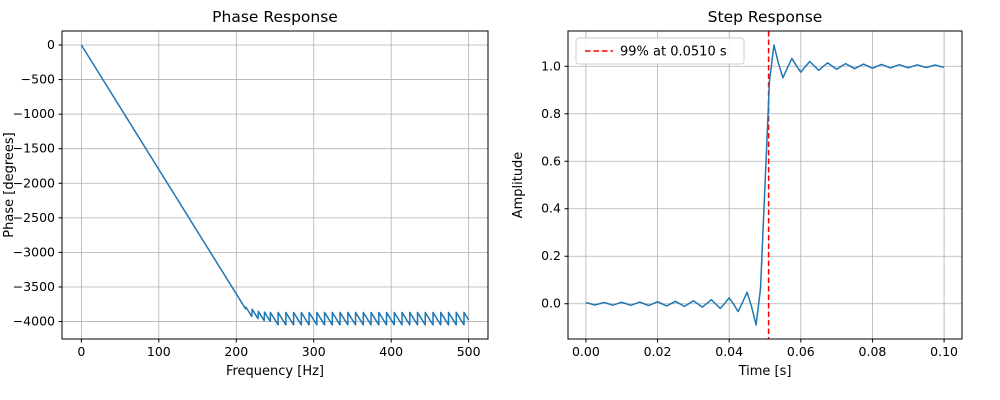 This screenshot has height=400, width=1000. Describe the element at coordinates (551, 160) in the screenshot. I see `y-tick-label: 0.6` at that location.